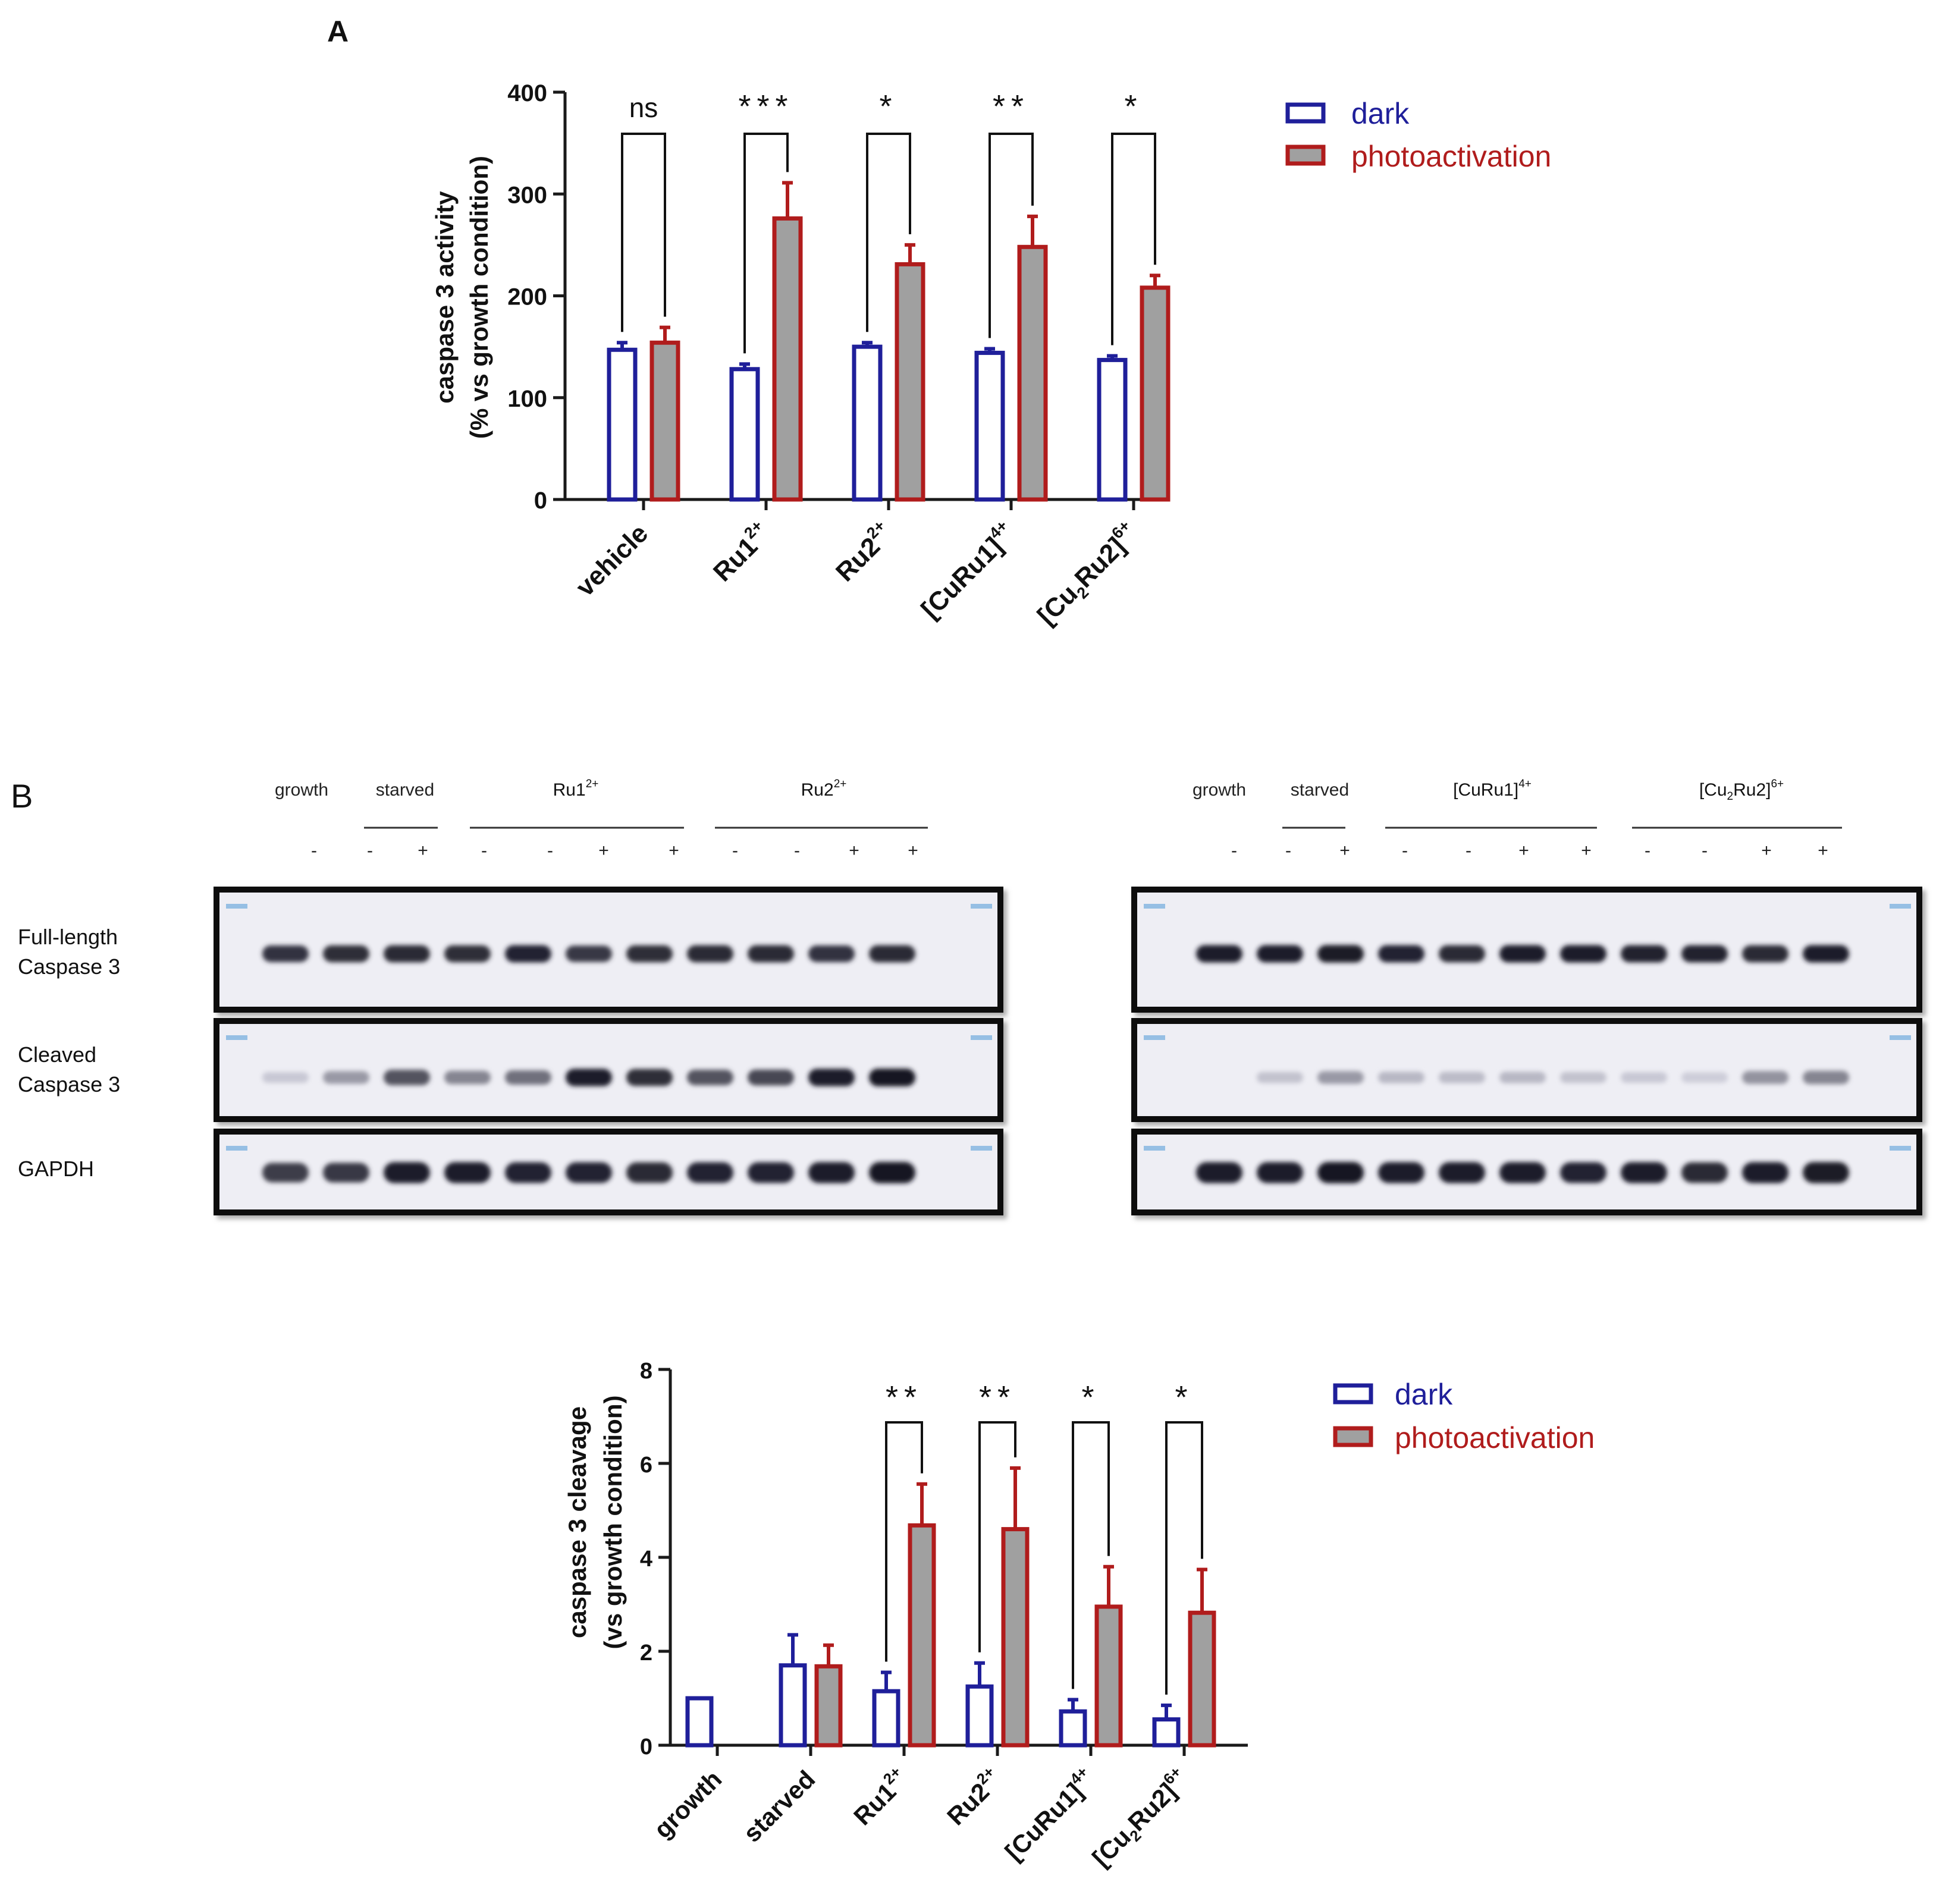 The height and width of the screenshot is (1904, 1933). Describe the element at coordinates (824, 789) in the screenshot. I see `left-header-group4: Ru22+` at that location.